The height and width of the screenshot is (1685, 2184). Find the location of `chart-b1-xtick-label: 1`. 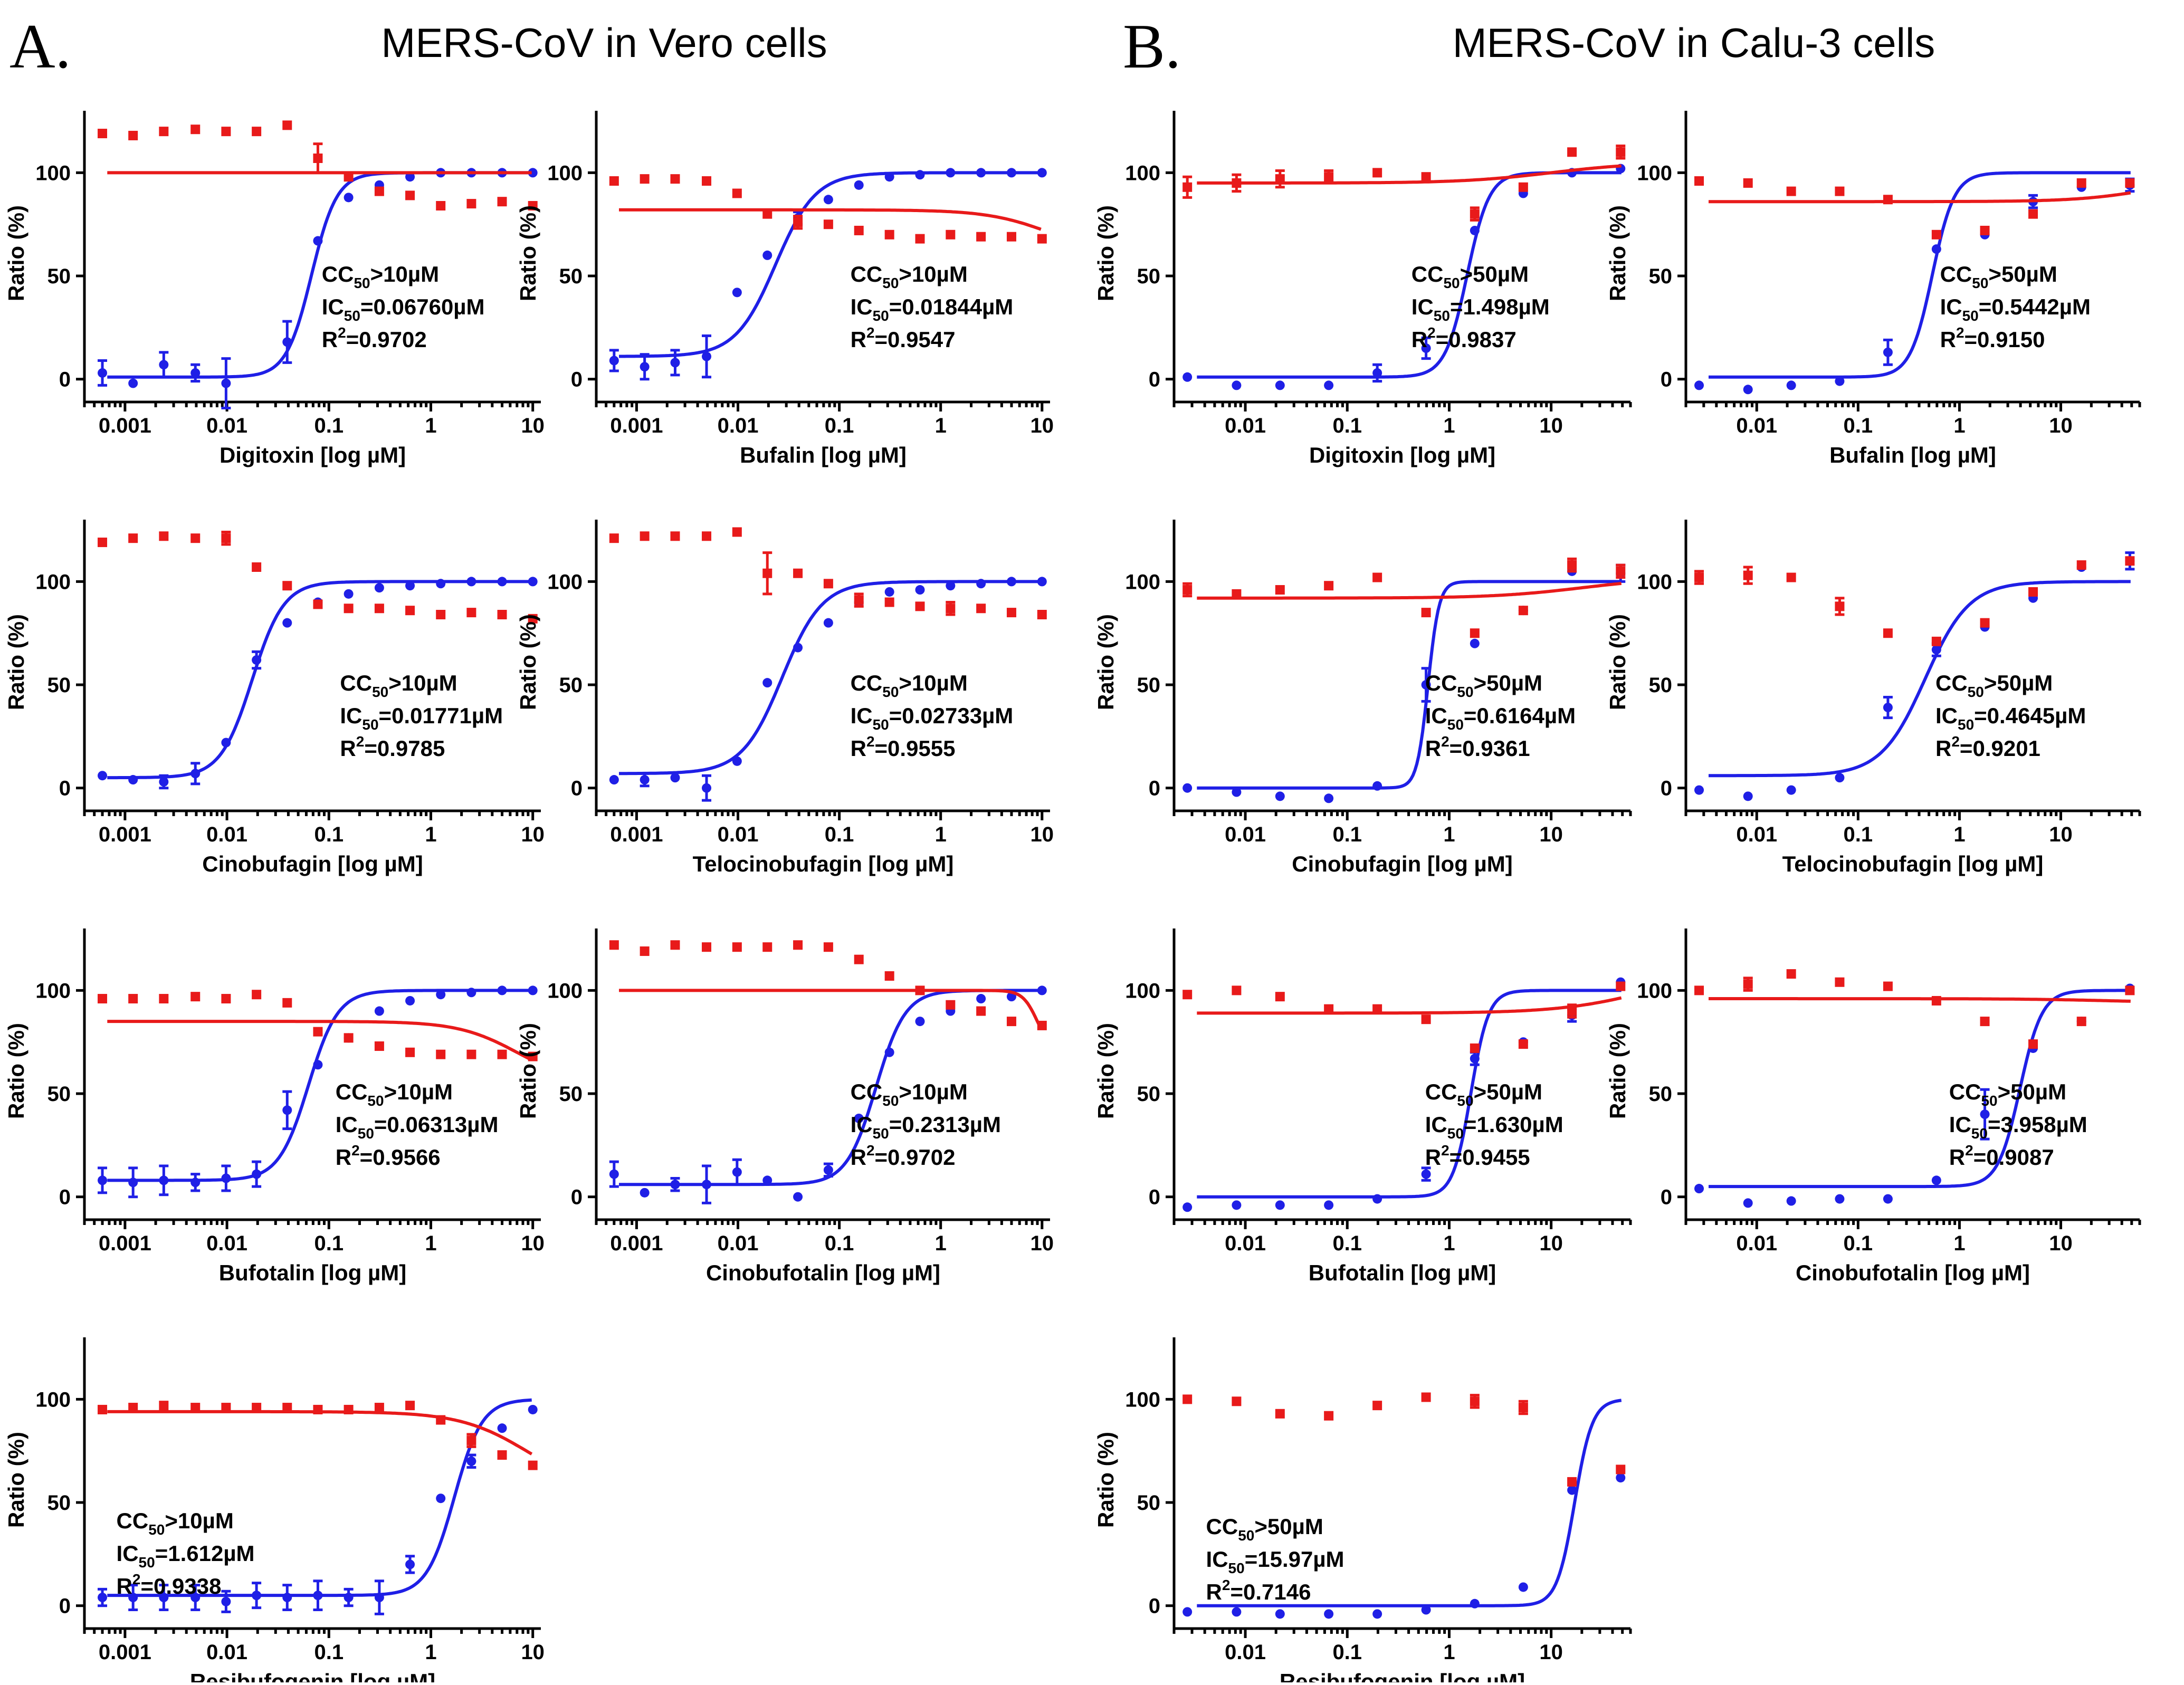

chart-b1-xtick-label: 1 is located at coordinates (1449, 425).